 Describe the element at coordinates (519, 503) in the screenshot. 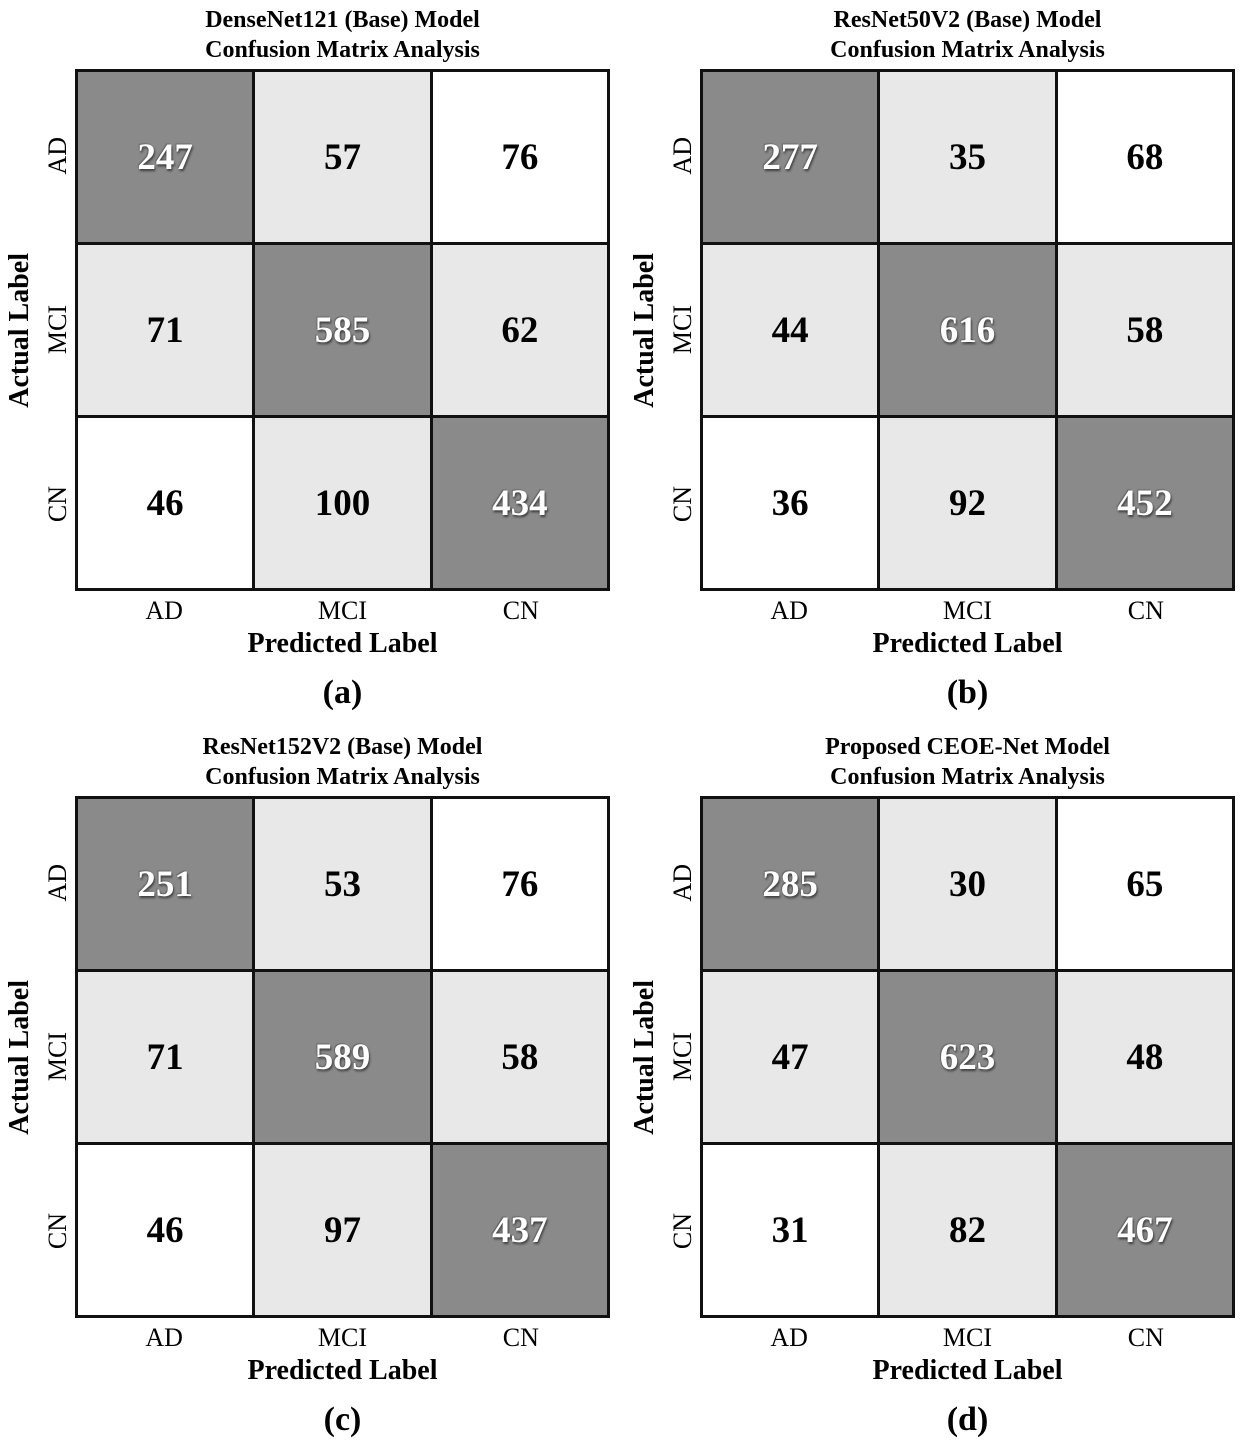

I see `cell-r2c2: 434` at that location.